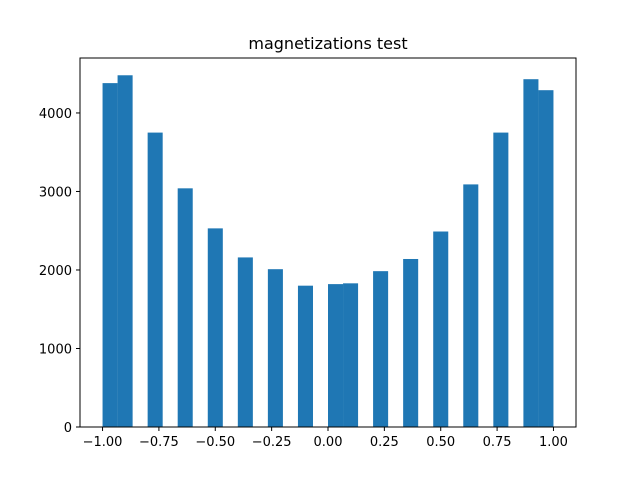  What do you see at coordinates (328, 442) in the screenshot?
I see `x-tick-label-4: 0.00` at bounding box center [328, 442].